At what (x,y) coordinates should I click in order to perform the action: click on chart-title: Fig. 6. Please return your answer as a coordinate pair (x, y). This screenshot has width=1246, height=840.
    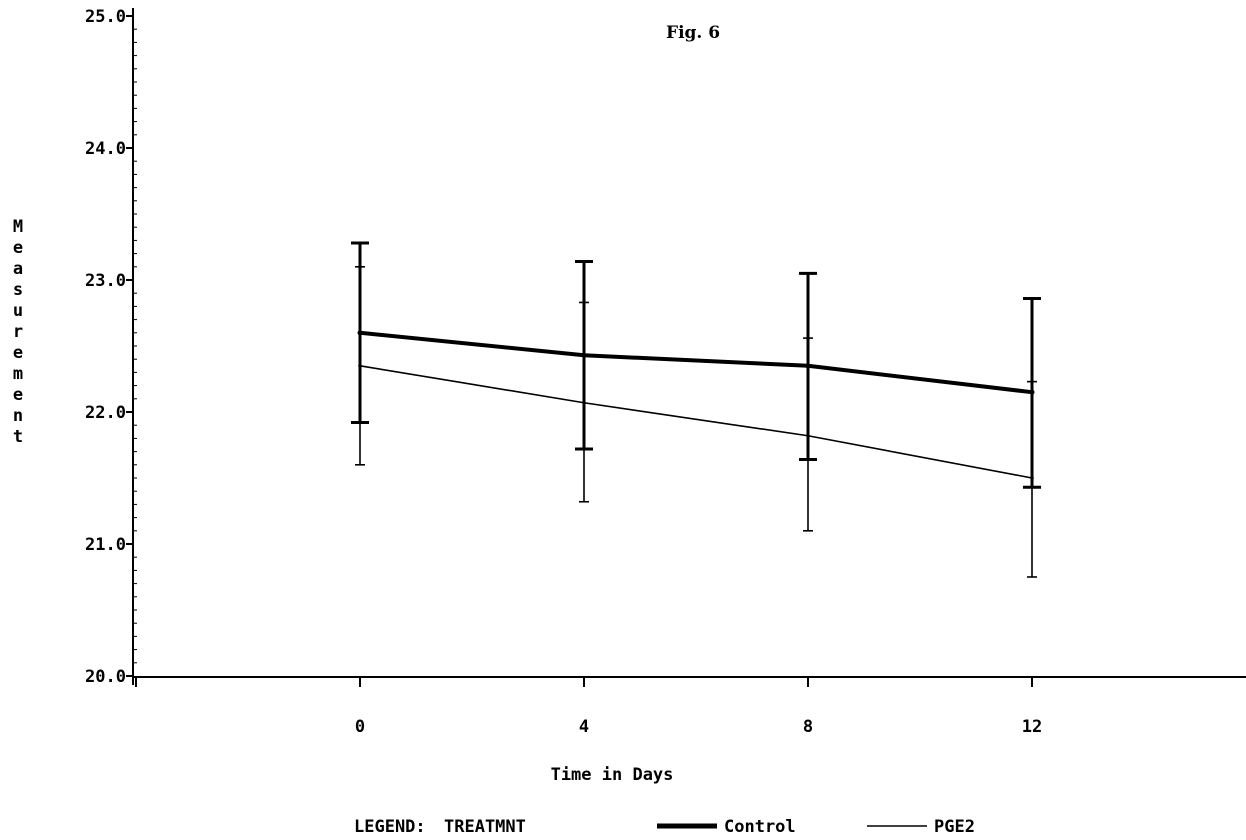
    Looking at the image, I should click on (693, 33).